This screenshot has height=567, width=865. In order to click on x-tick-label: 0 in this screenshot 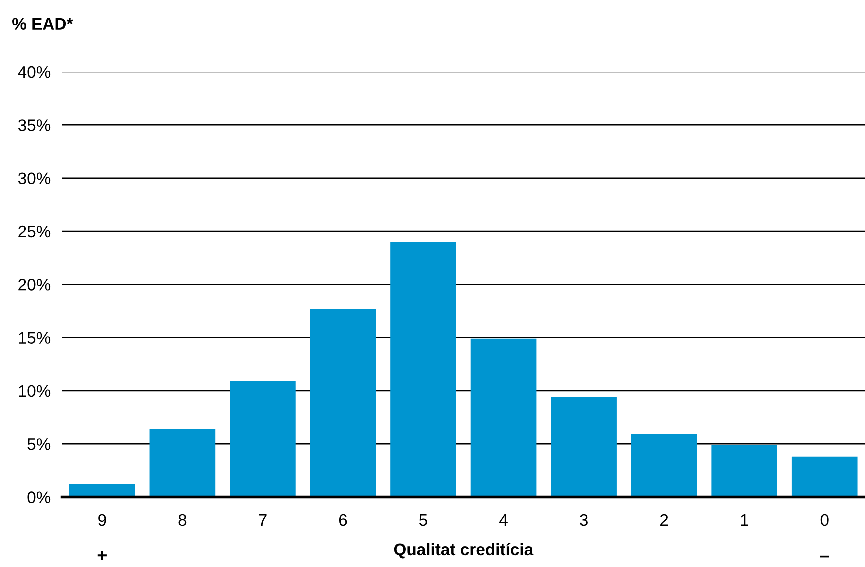, I will do `click(824, 520)`.